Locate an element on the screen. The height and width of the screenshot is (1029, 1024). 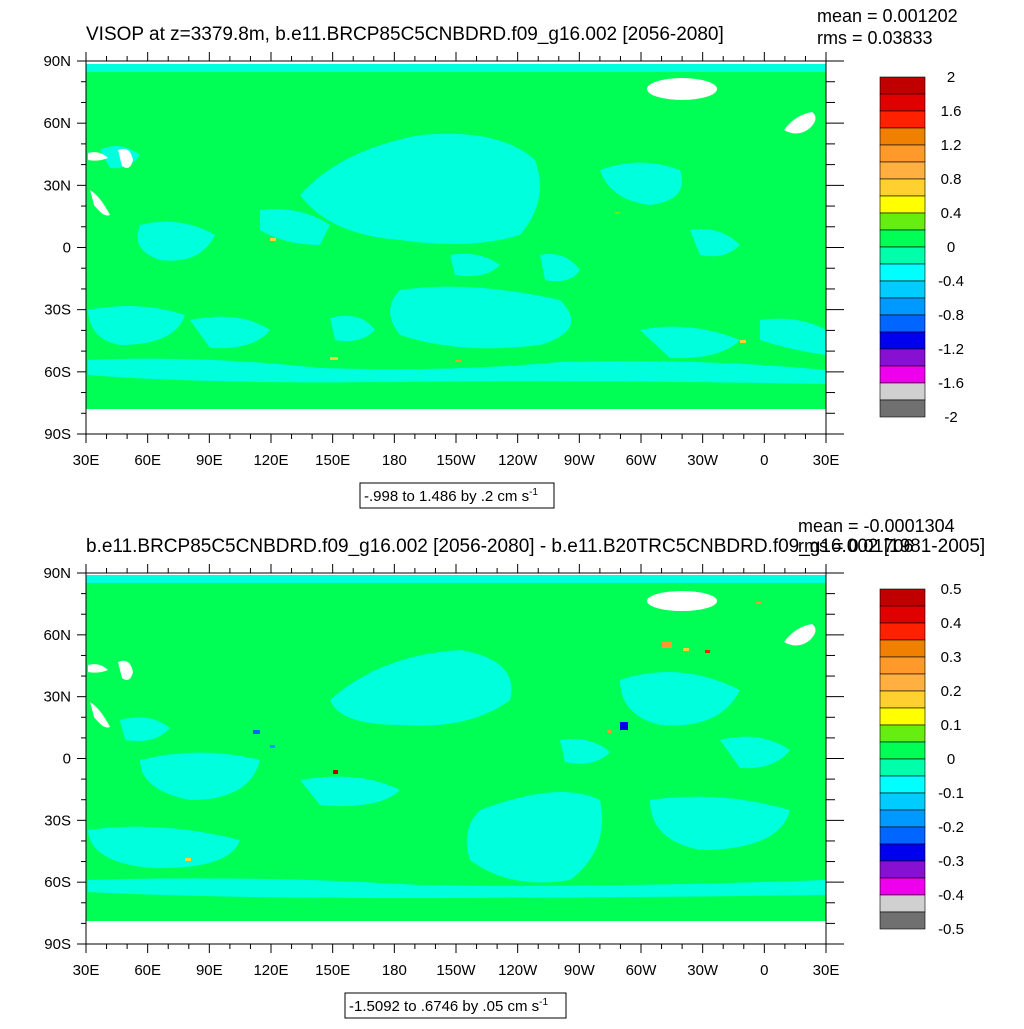
panel-2-colorbar-label: 0.1 is located at coordinates (951, 725).